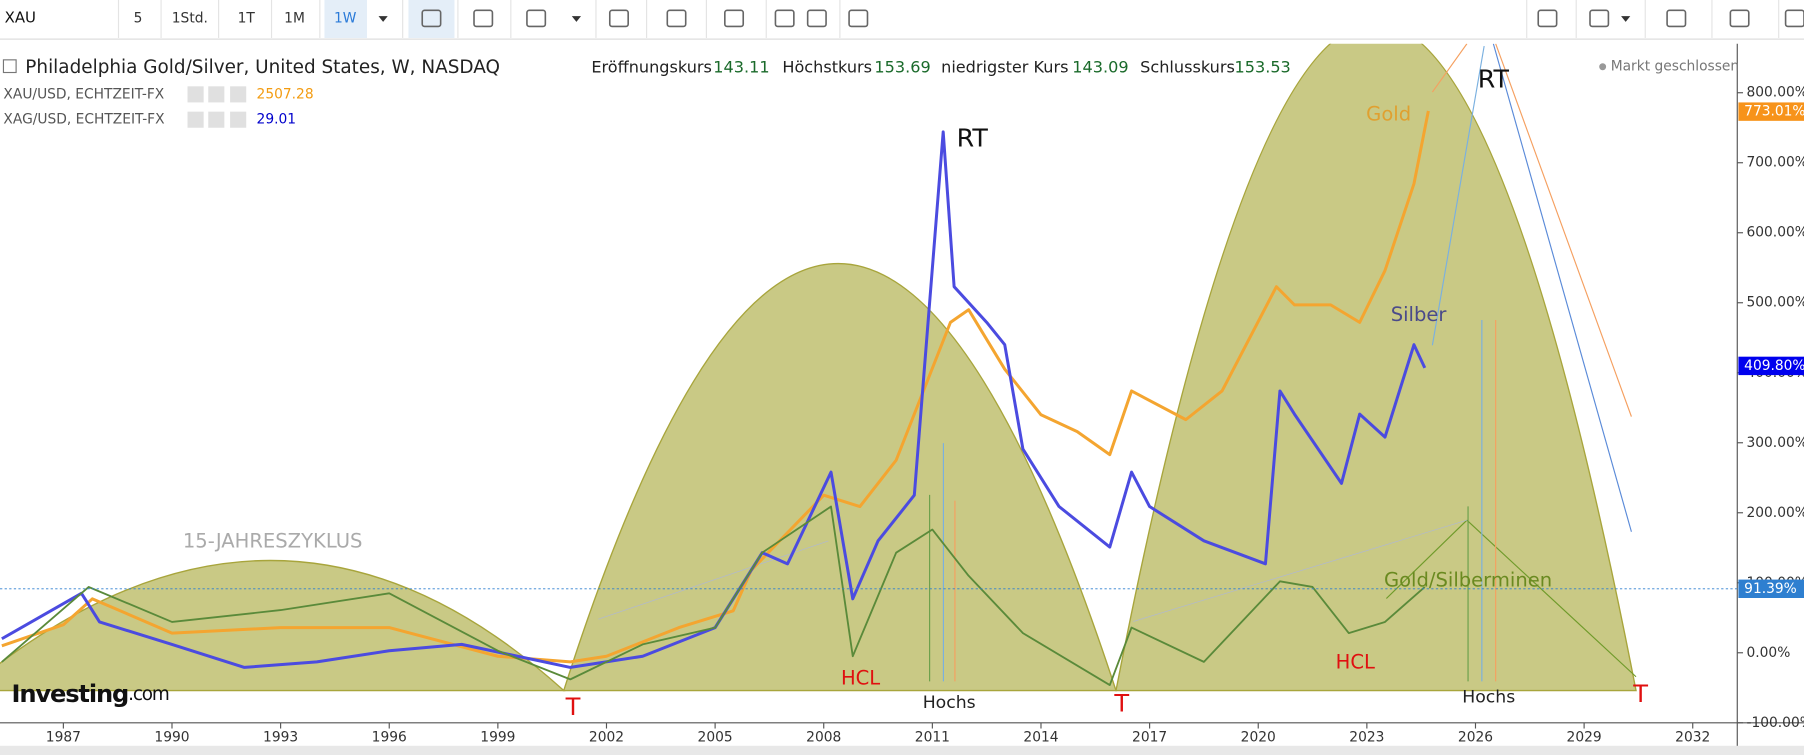 This screenshot has height=755, width=1804. I want to click on x-tick-label: 2023, so click(1366, 738).